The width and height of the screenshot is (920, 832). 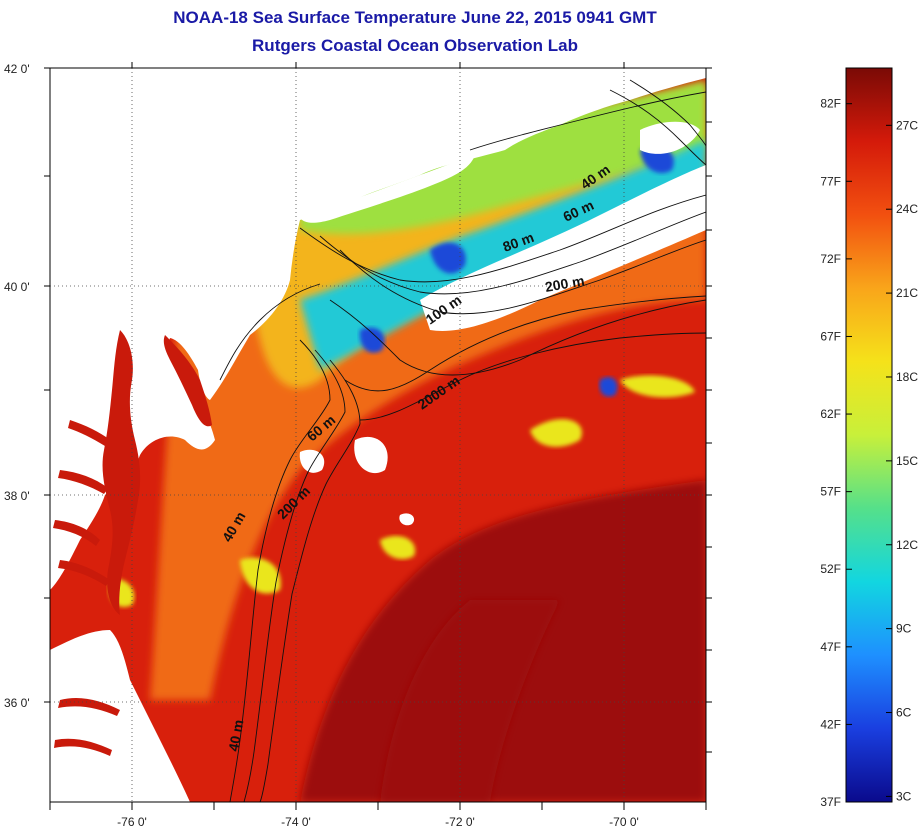 What do you see at coordinates (460, 822) in the screenshot?
I see `lon-label-72: -72 0'` at bounding box center [460, 822].